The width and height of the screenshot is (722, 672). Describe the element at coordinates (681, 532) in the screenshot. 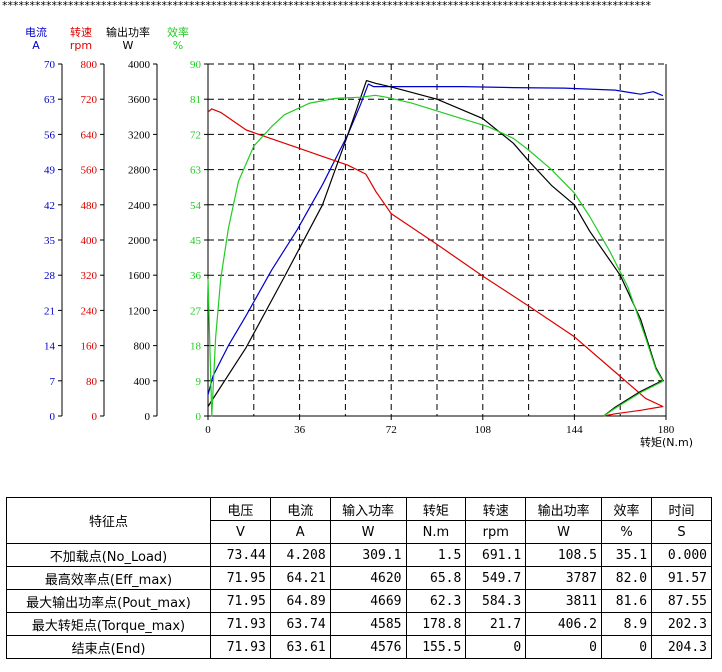

I see `col-unit: S` at that location.